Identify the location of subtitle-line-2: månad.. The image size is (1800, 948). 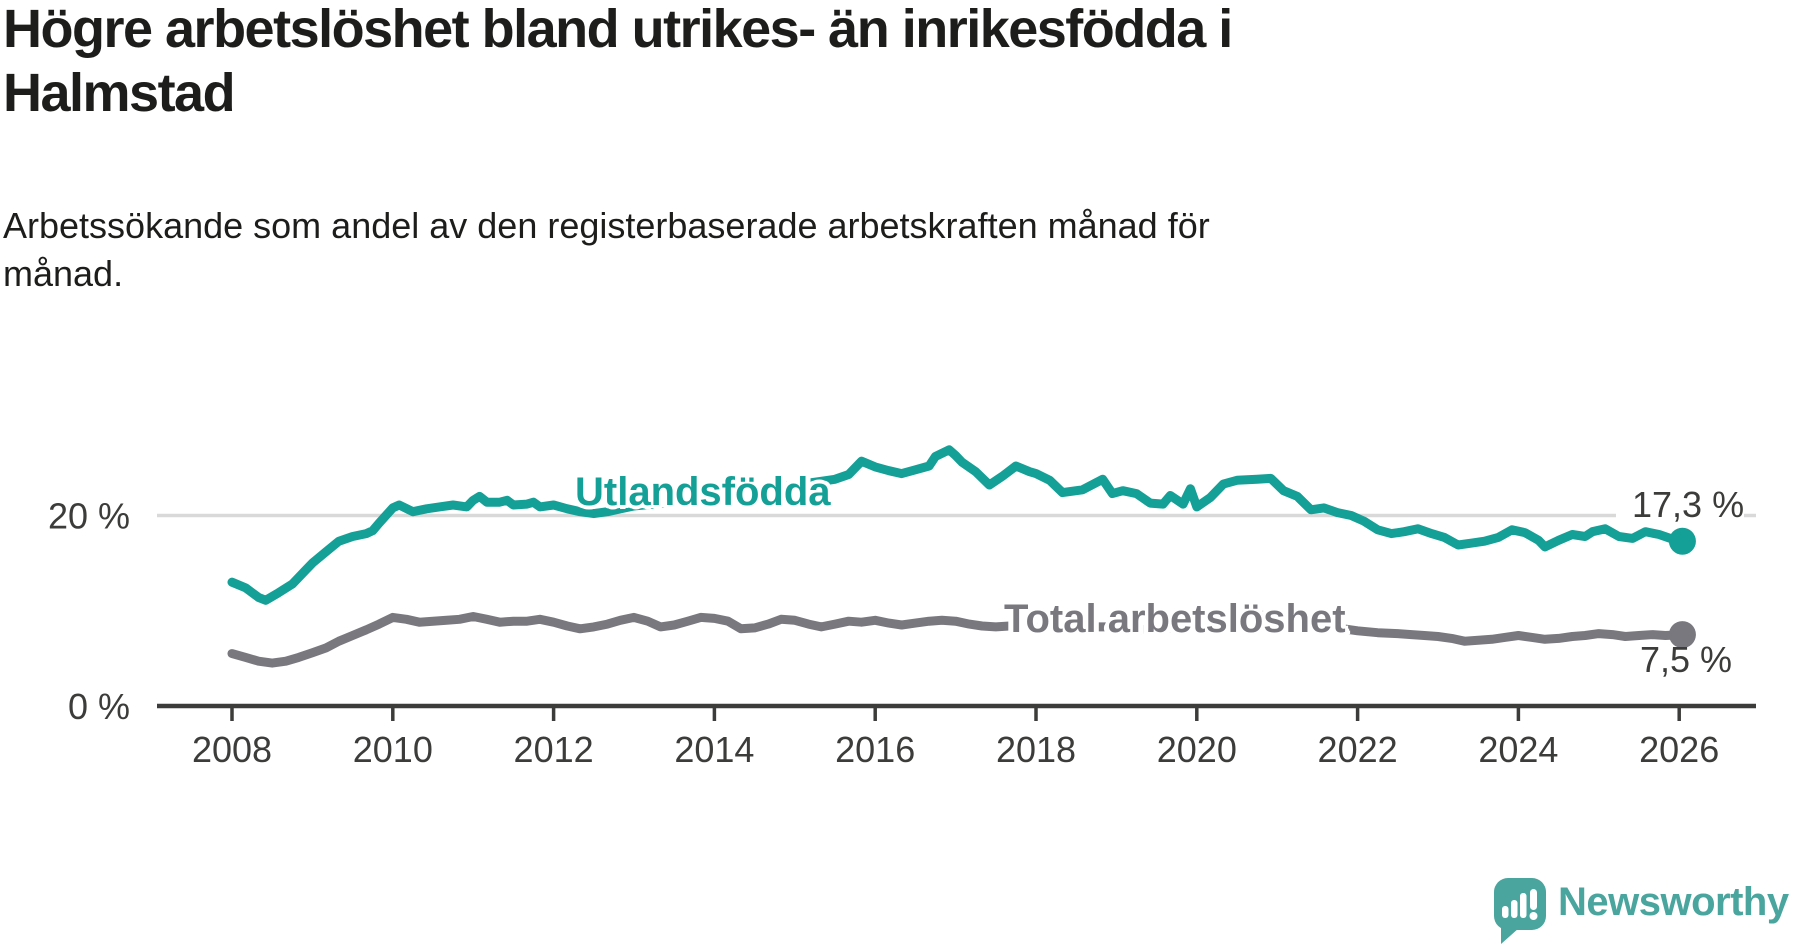
(63, 273).